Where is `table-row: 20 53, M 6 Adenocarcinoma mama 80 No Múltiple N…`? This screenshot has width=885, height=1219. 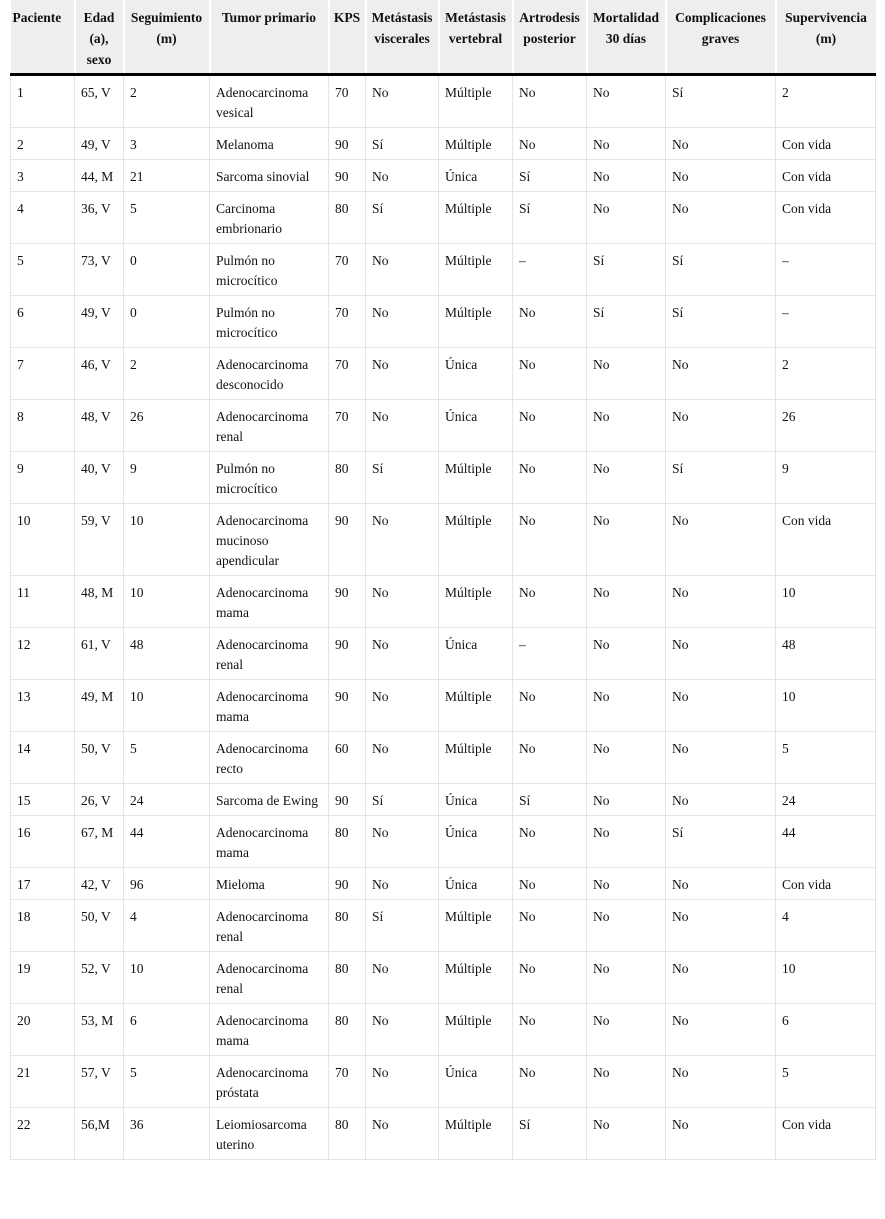
table-row: 20 53, M 6 Adenocarcinoma mama 80 No Múltiple N… is located at coordinates (443, 1029).